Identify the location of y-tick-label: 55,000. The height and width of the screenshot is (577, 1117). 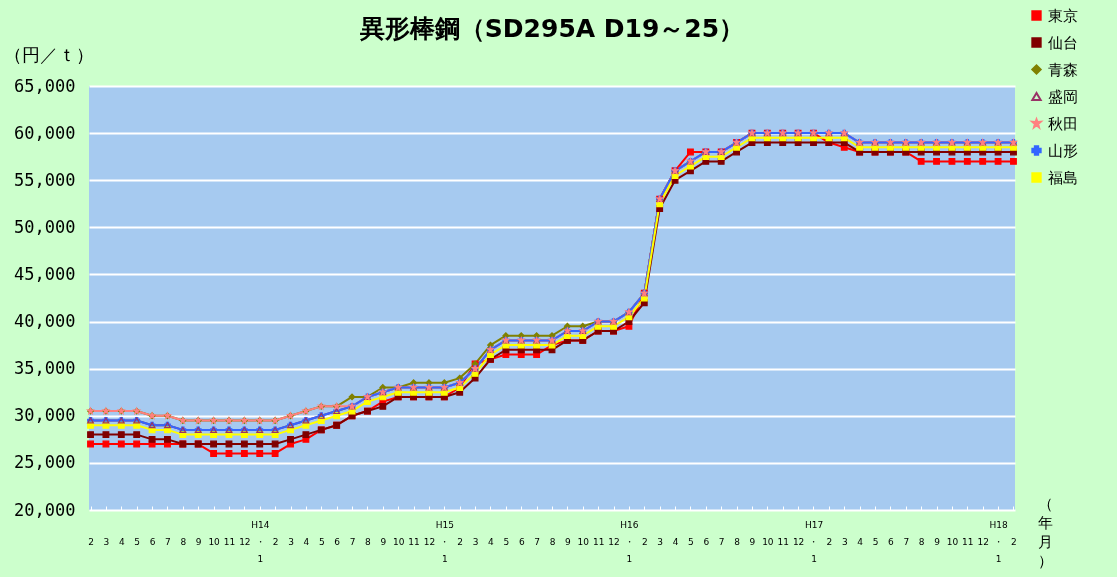
(45, 179).